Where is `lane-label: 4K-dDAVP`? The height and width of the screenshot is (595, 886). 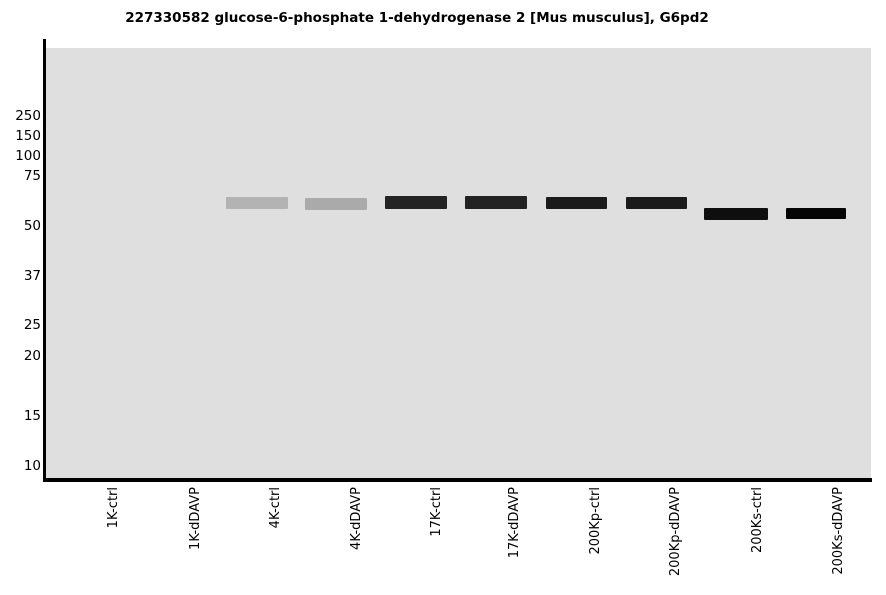 lane-label: 4K-dDAVP is located at coordinates (356, 518).